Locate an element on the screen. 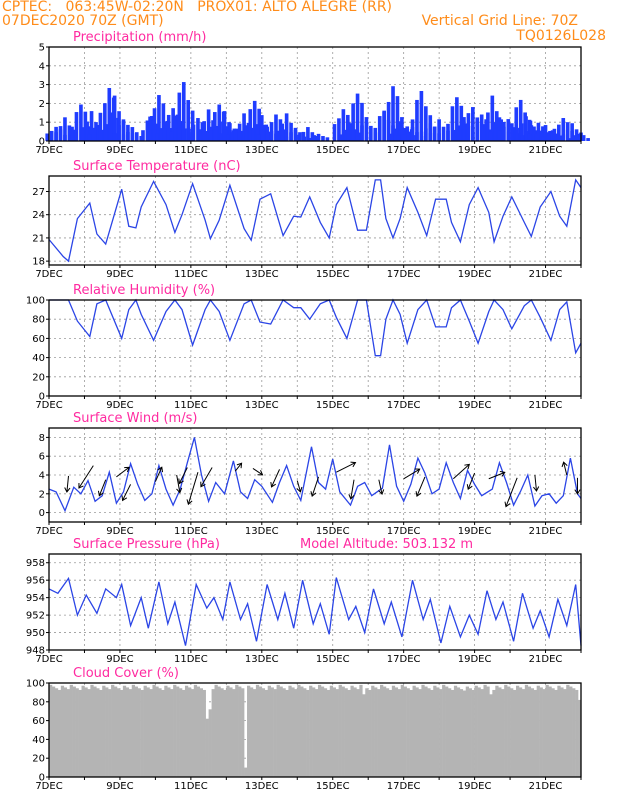  panel-title: Surface Temperature (nC) is located at coordinates (157, 166).